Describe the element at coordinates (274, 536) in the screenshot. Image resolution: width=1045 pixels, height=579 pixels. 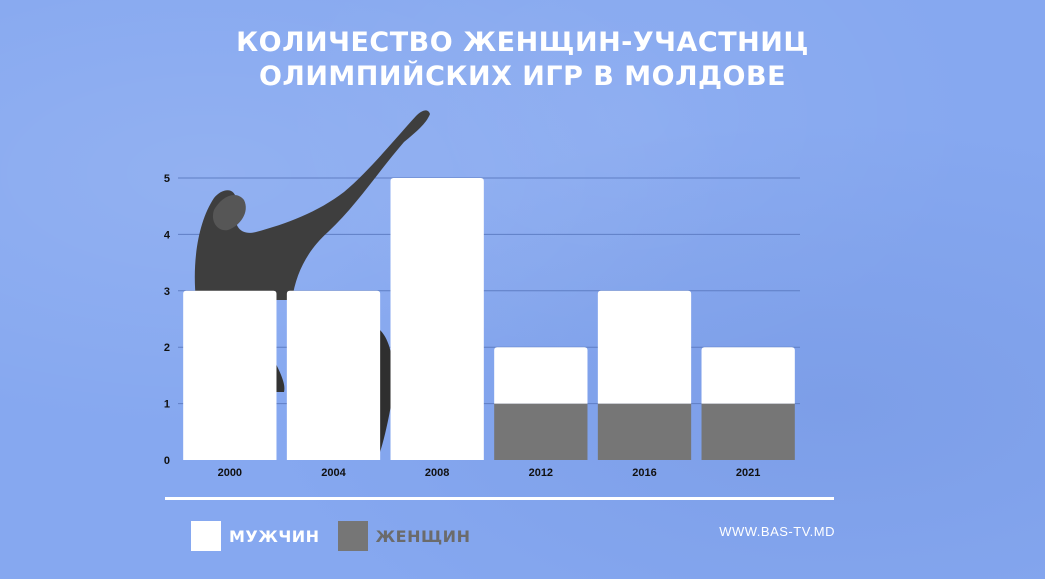
I see `legend-label-men: МУЖЧИН` at that location.